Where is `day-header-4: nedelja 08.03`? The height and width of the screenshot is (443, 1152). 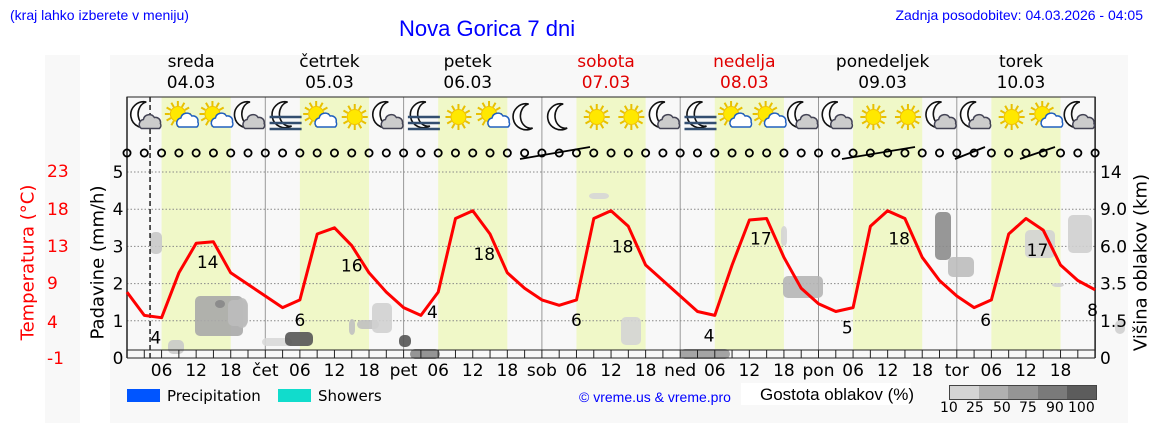
day-header-4: nedelja 08.03 is located at coordinates (744, 73).